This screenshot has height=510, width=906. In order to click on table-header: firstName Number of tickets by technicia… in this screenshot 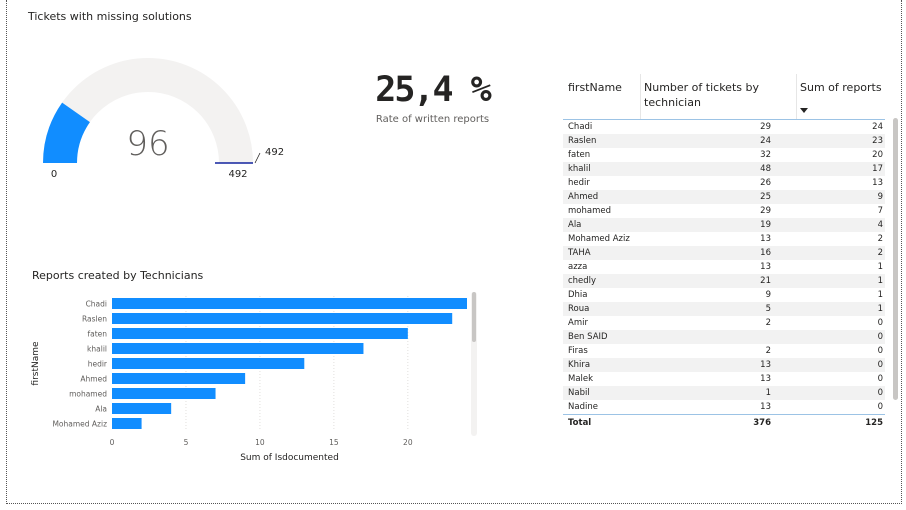, I will do `click(724, 97)`.